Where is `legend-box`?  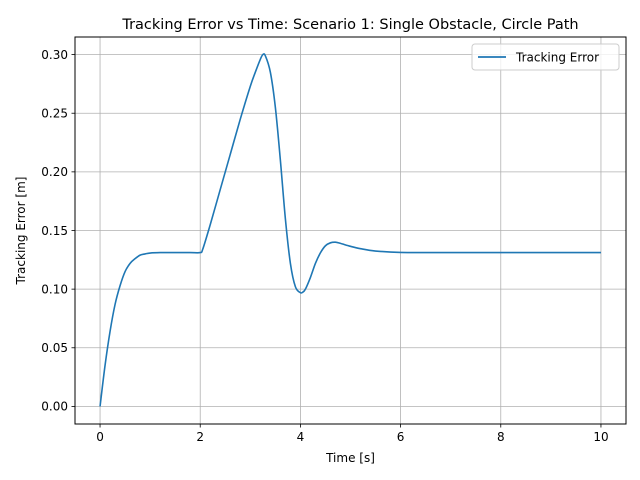 legend-box is located at coordinates (545, 57).